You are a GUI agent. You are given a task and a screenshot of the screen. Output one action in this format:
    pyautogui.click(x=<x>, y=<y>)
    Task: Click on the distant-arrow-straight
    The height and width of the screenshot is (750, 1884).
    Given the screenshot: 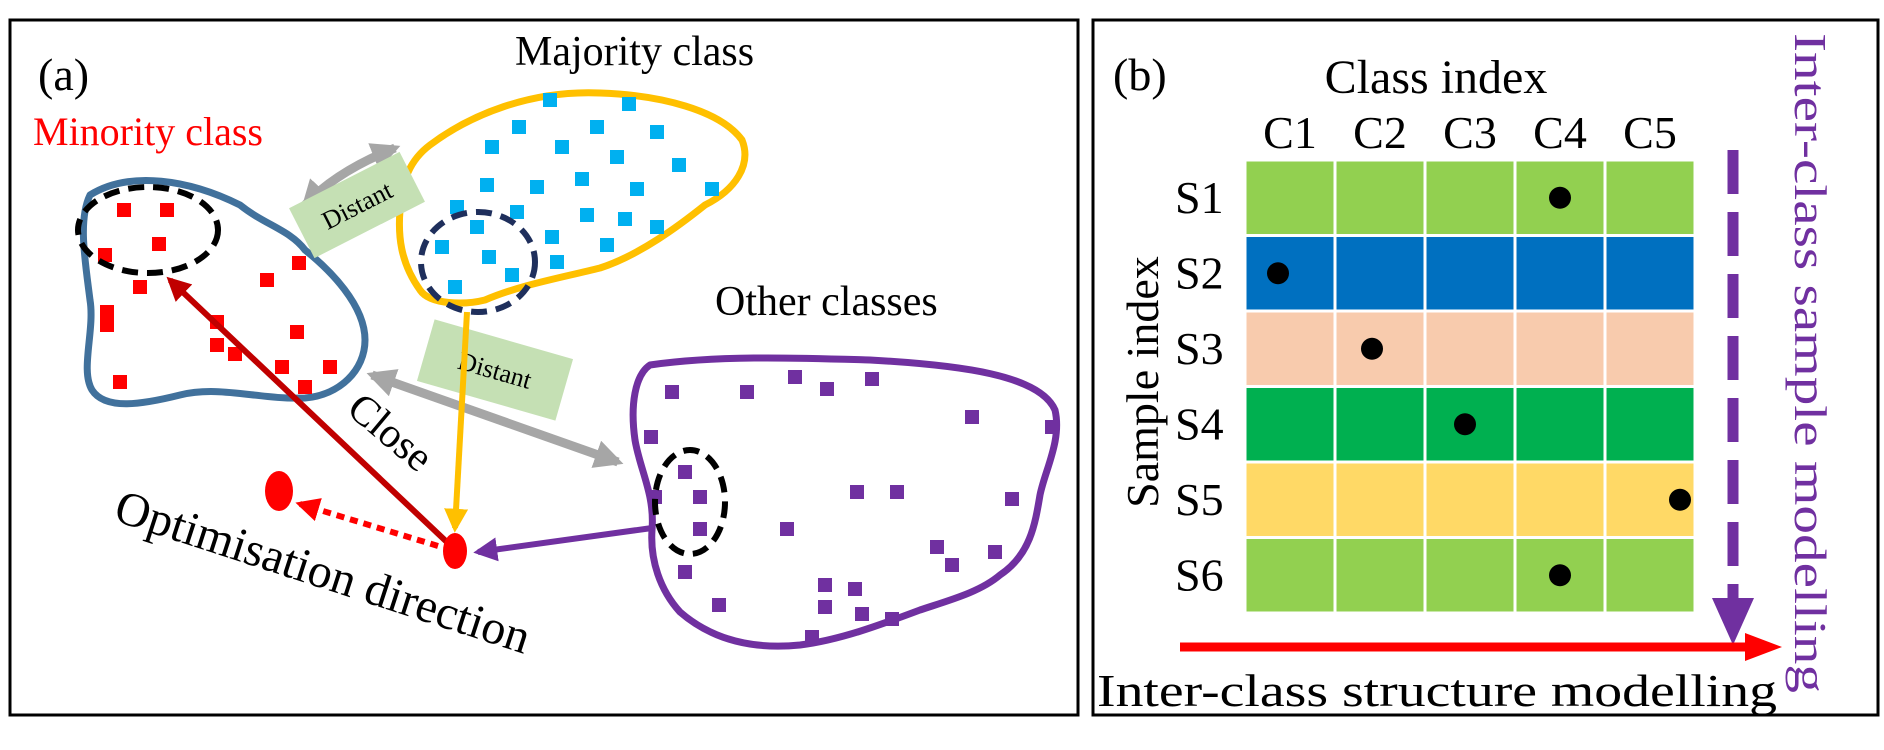 What is the action you would take?
    pyautogui.click(x=495, y=418)
    